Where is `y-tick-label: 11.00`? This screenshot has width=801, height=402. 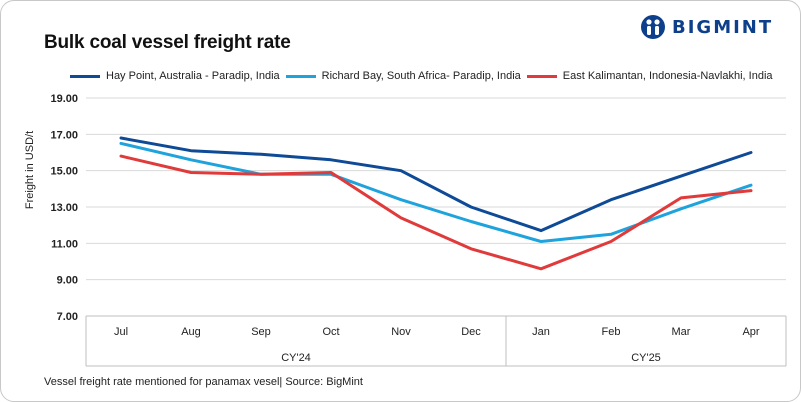 y-tick-label: 11.00 is located at coordinates (64, 244).